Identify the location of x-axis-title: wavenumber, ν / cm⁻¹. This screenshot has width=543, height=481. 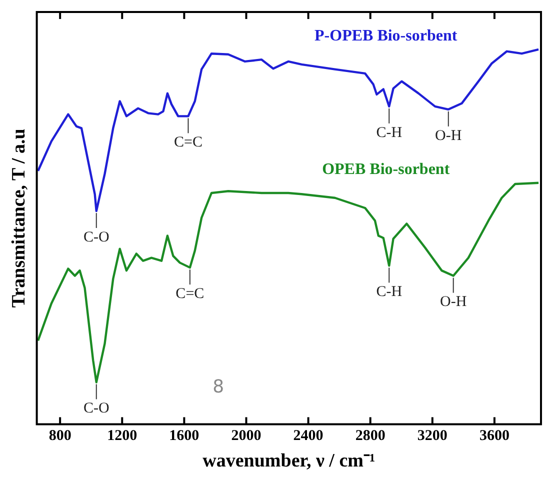
(289, 461).